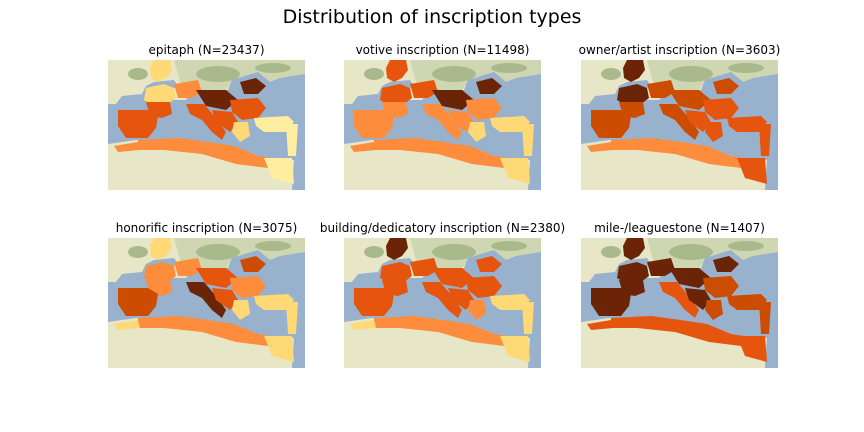 The image size is (864, 432). I want to click on map-panel-title: votive inscription (N=11498), so click(442, 50).